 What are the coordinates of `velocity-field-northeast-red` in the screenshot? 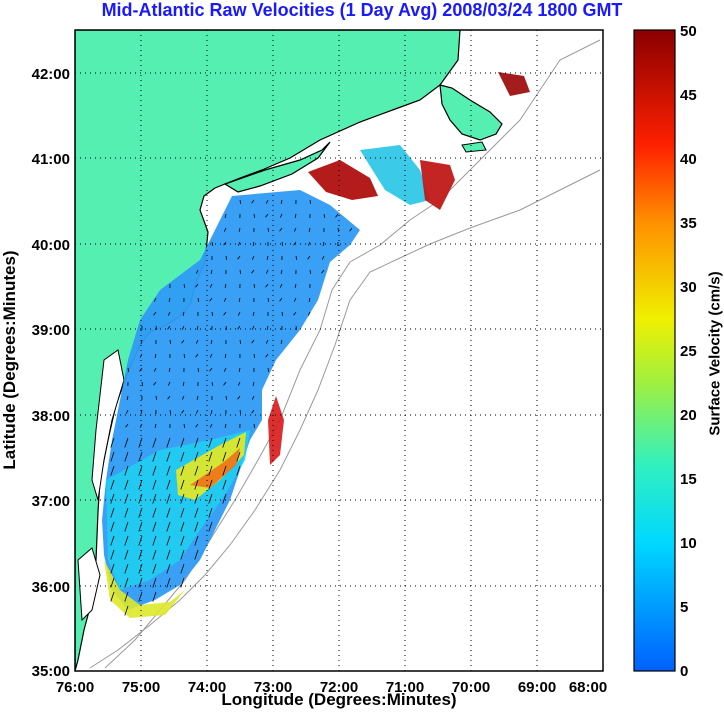 It's located at (437, 185).